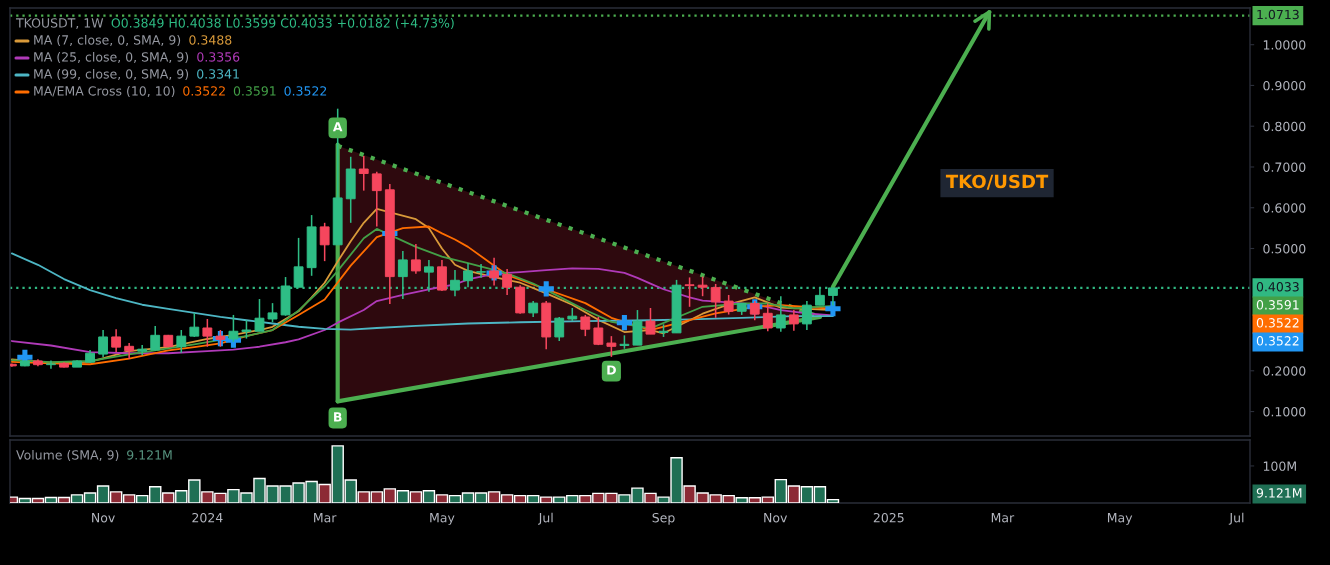 This screenshot has height=565, width=1330. I want to click on legend-label: MA (25, close, 0, SMA, 9), so click(111, 57).